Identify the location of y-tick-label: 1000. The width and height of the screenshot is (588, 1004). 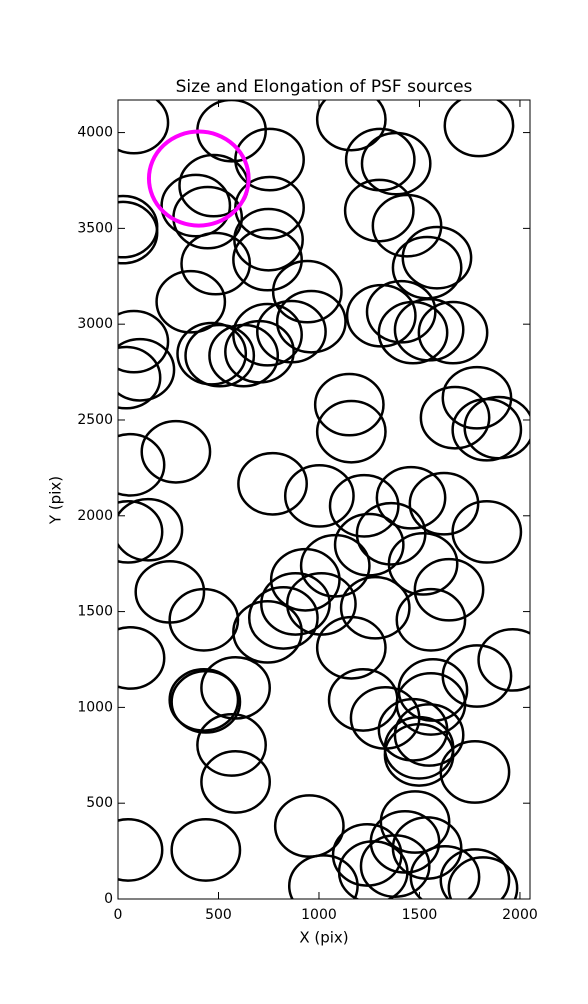
(95, 707).